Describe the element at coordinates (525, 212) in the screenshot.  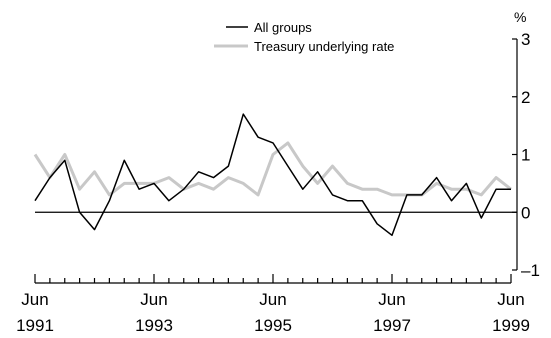
I see `y-tick-label: 0` at that location.